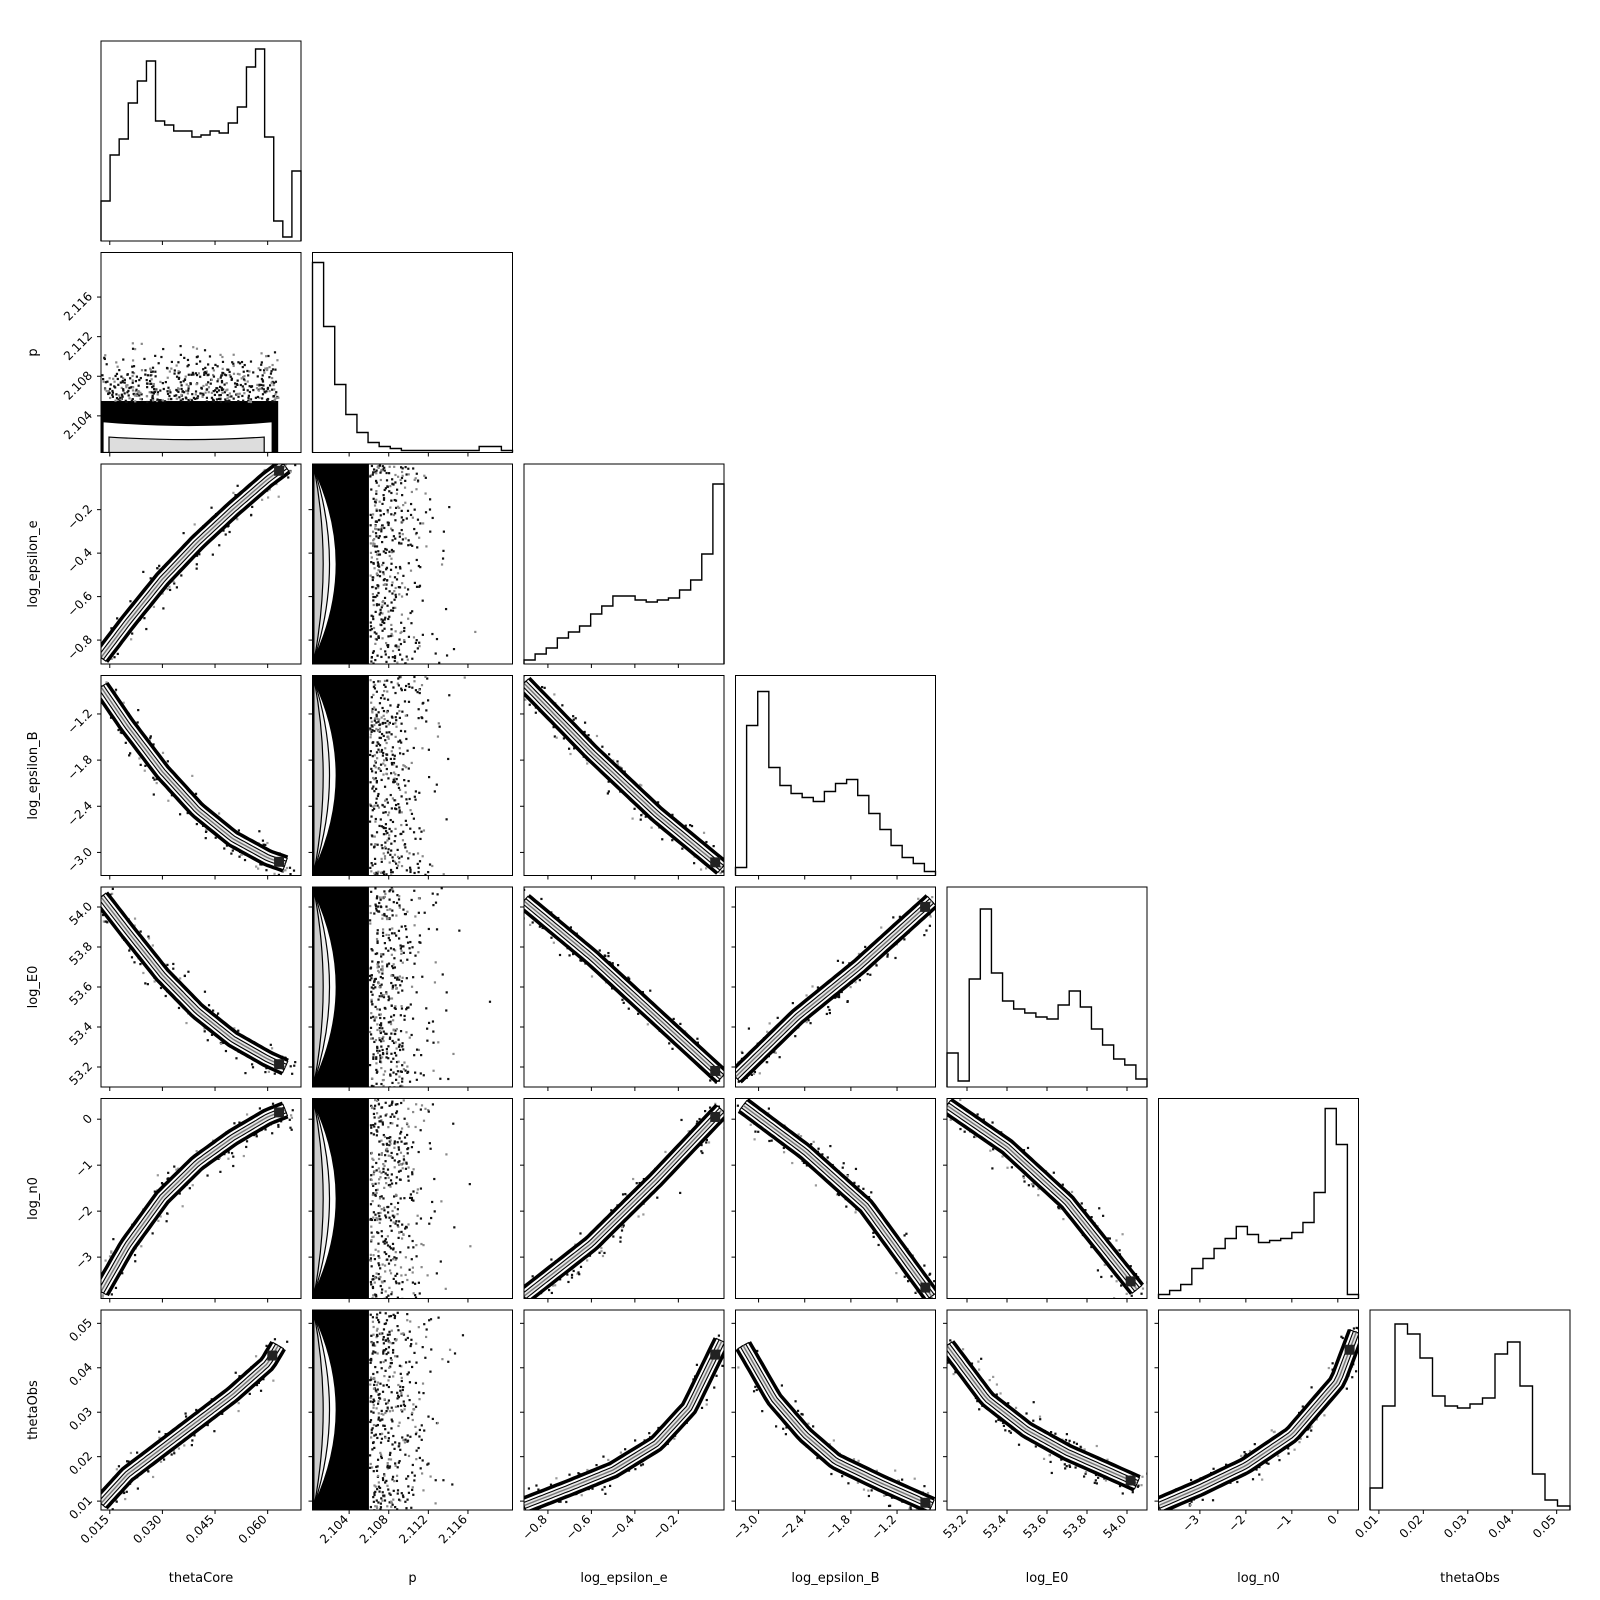  Describe the element at coordinates (623, 1203) in the screenshot. I see `ridge-line` at that location.